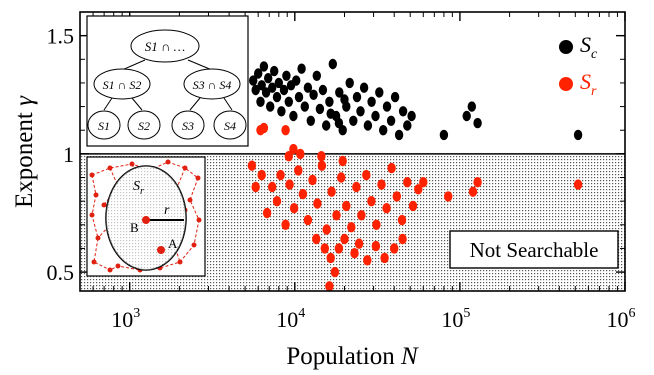 The image size is (654, 375). I want to click on point-a-label: A, so click(173, 243).